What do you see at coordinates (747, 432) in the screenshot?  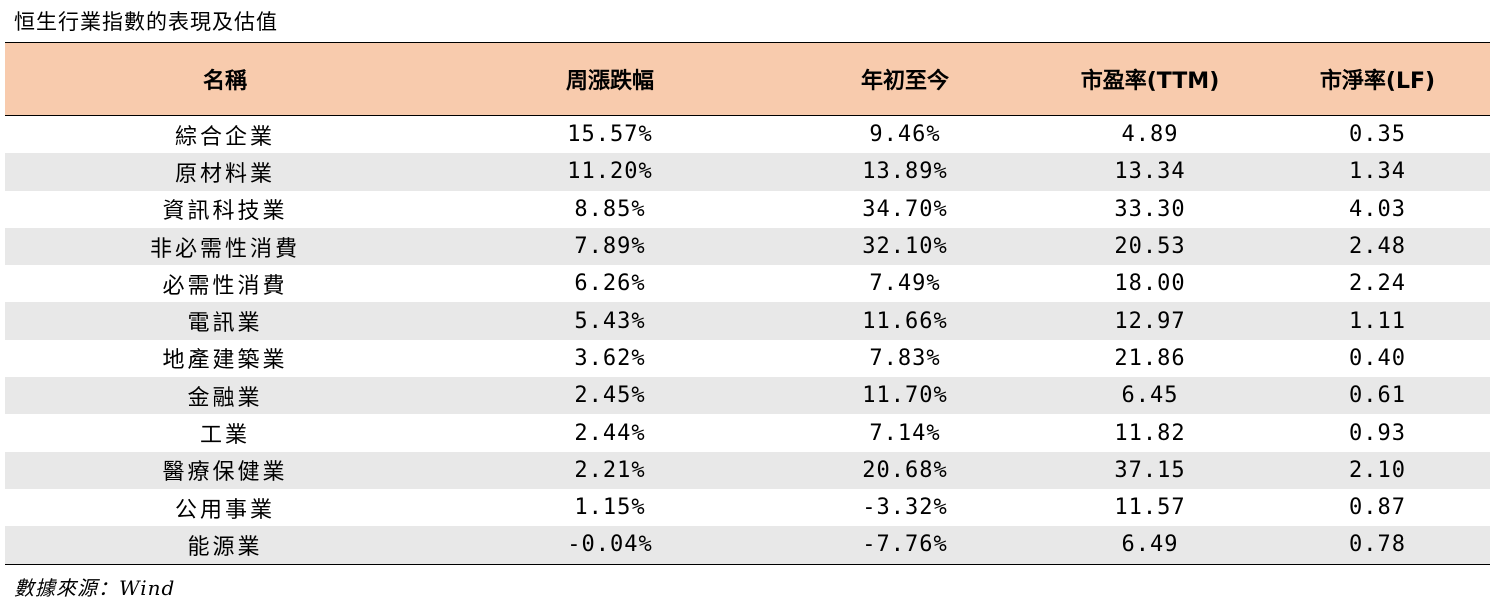 I see `table-row: 工業 2.44% 7.14% 11.82 0.93` at bounding box center [747, 432].